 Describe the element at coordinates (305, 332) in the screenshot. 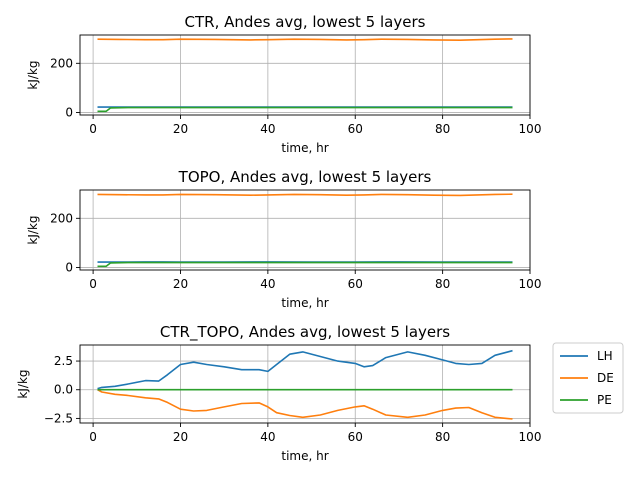

I see `chart-title: CTR_TOPO, Andes avg, lowest 5 layers` at that location.